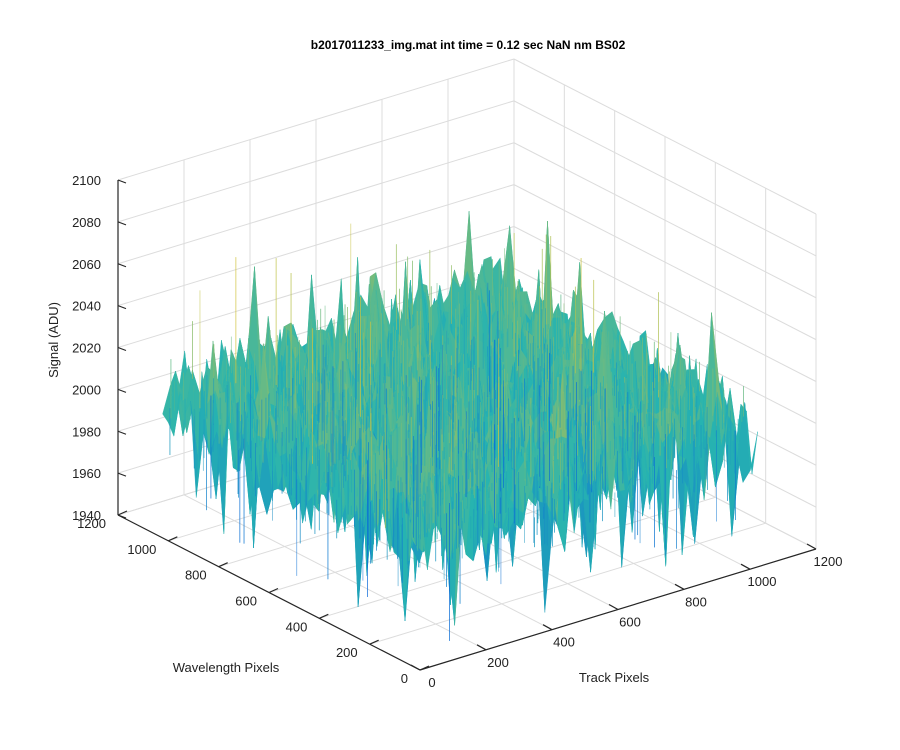 The image size is (900, 750). What do you see at coordinates (86, 431) in the screenshot?
I see `z-tick-label: 1980` at bounding box center [86, 431].